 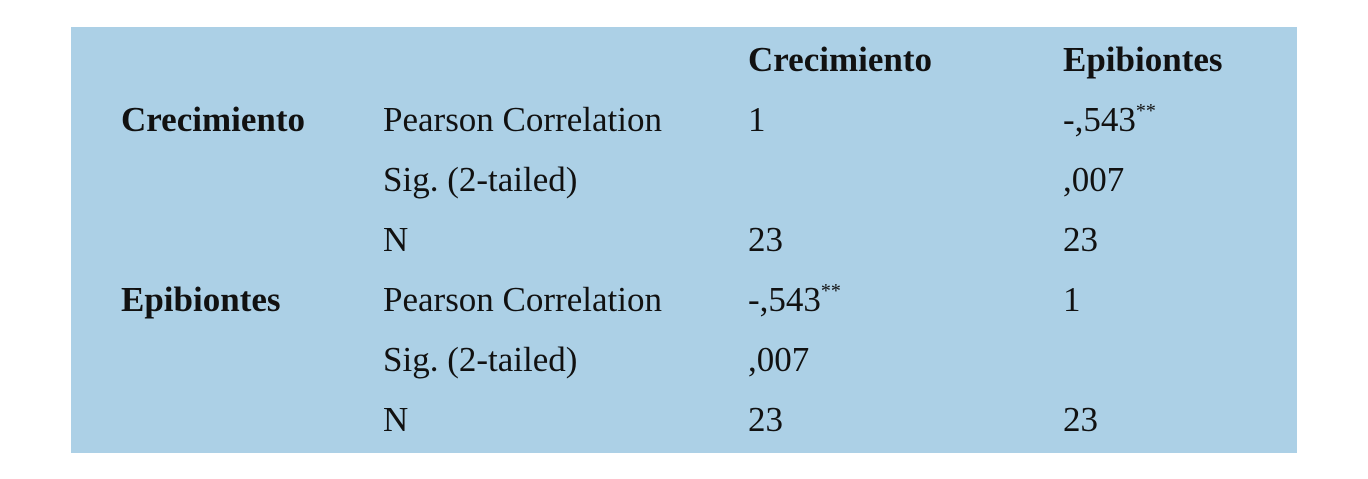 I want to click on column-header: Epibiontes, so click(x=1143, y=59).